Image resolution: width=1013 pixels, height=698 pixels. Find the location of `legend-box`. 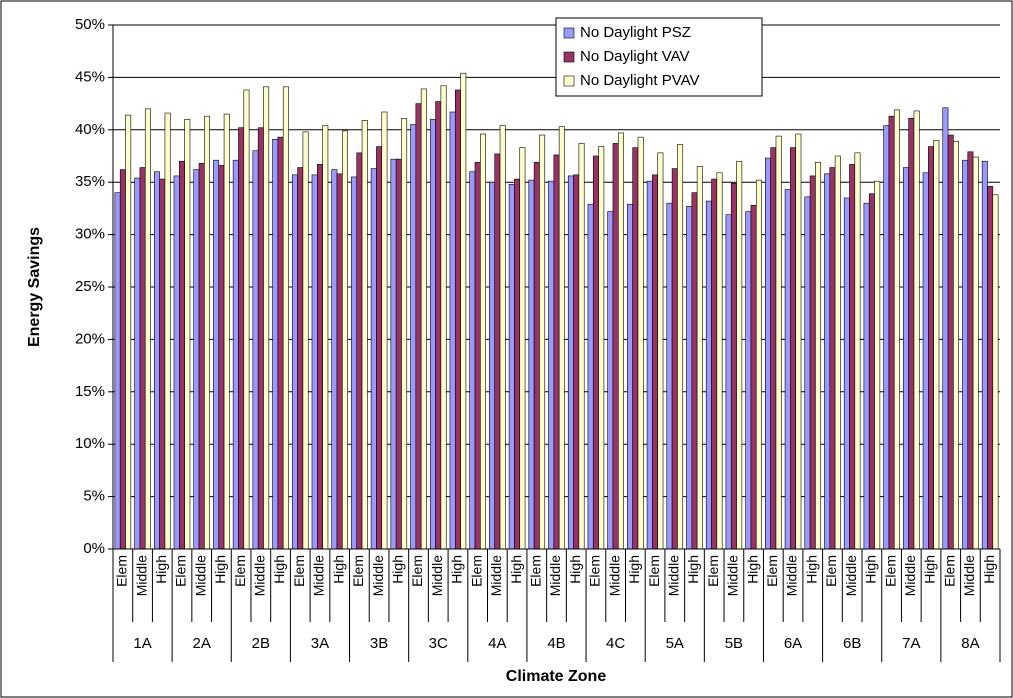

legend-box is located at coordinates (659, 57).